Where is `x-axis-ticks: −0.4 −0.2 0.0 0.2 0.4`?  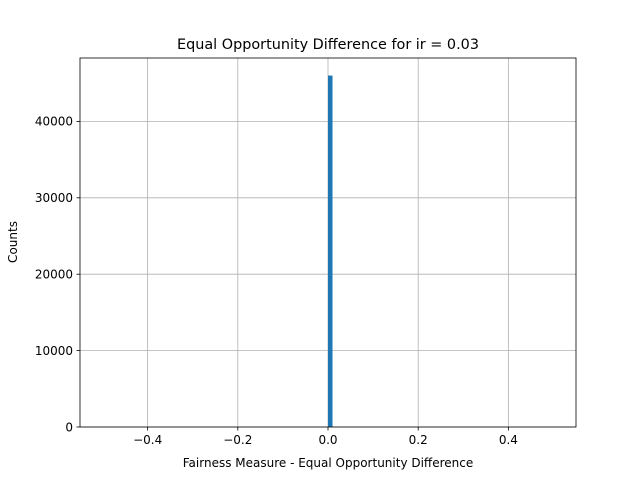
x-axis-ticks: −0.4 −0.2 0.0 0.2 0.4 is located at coordinates (325, 437).